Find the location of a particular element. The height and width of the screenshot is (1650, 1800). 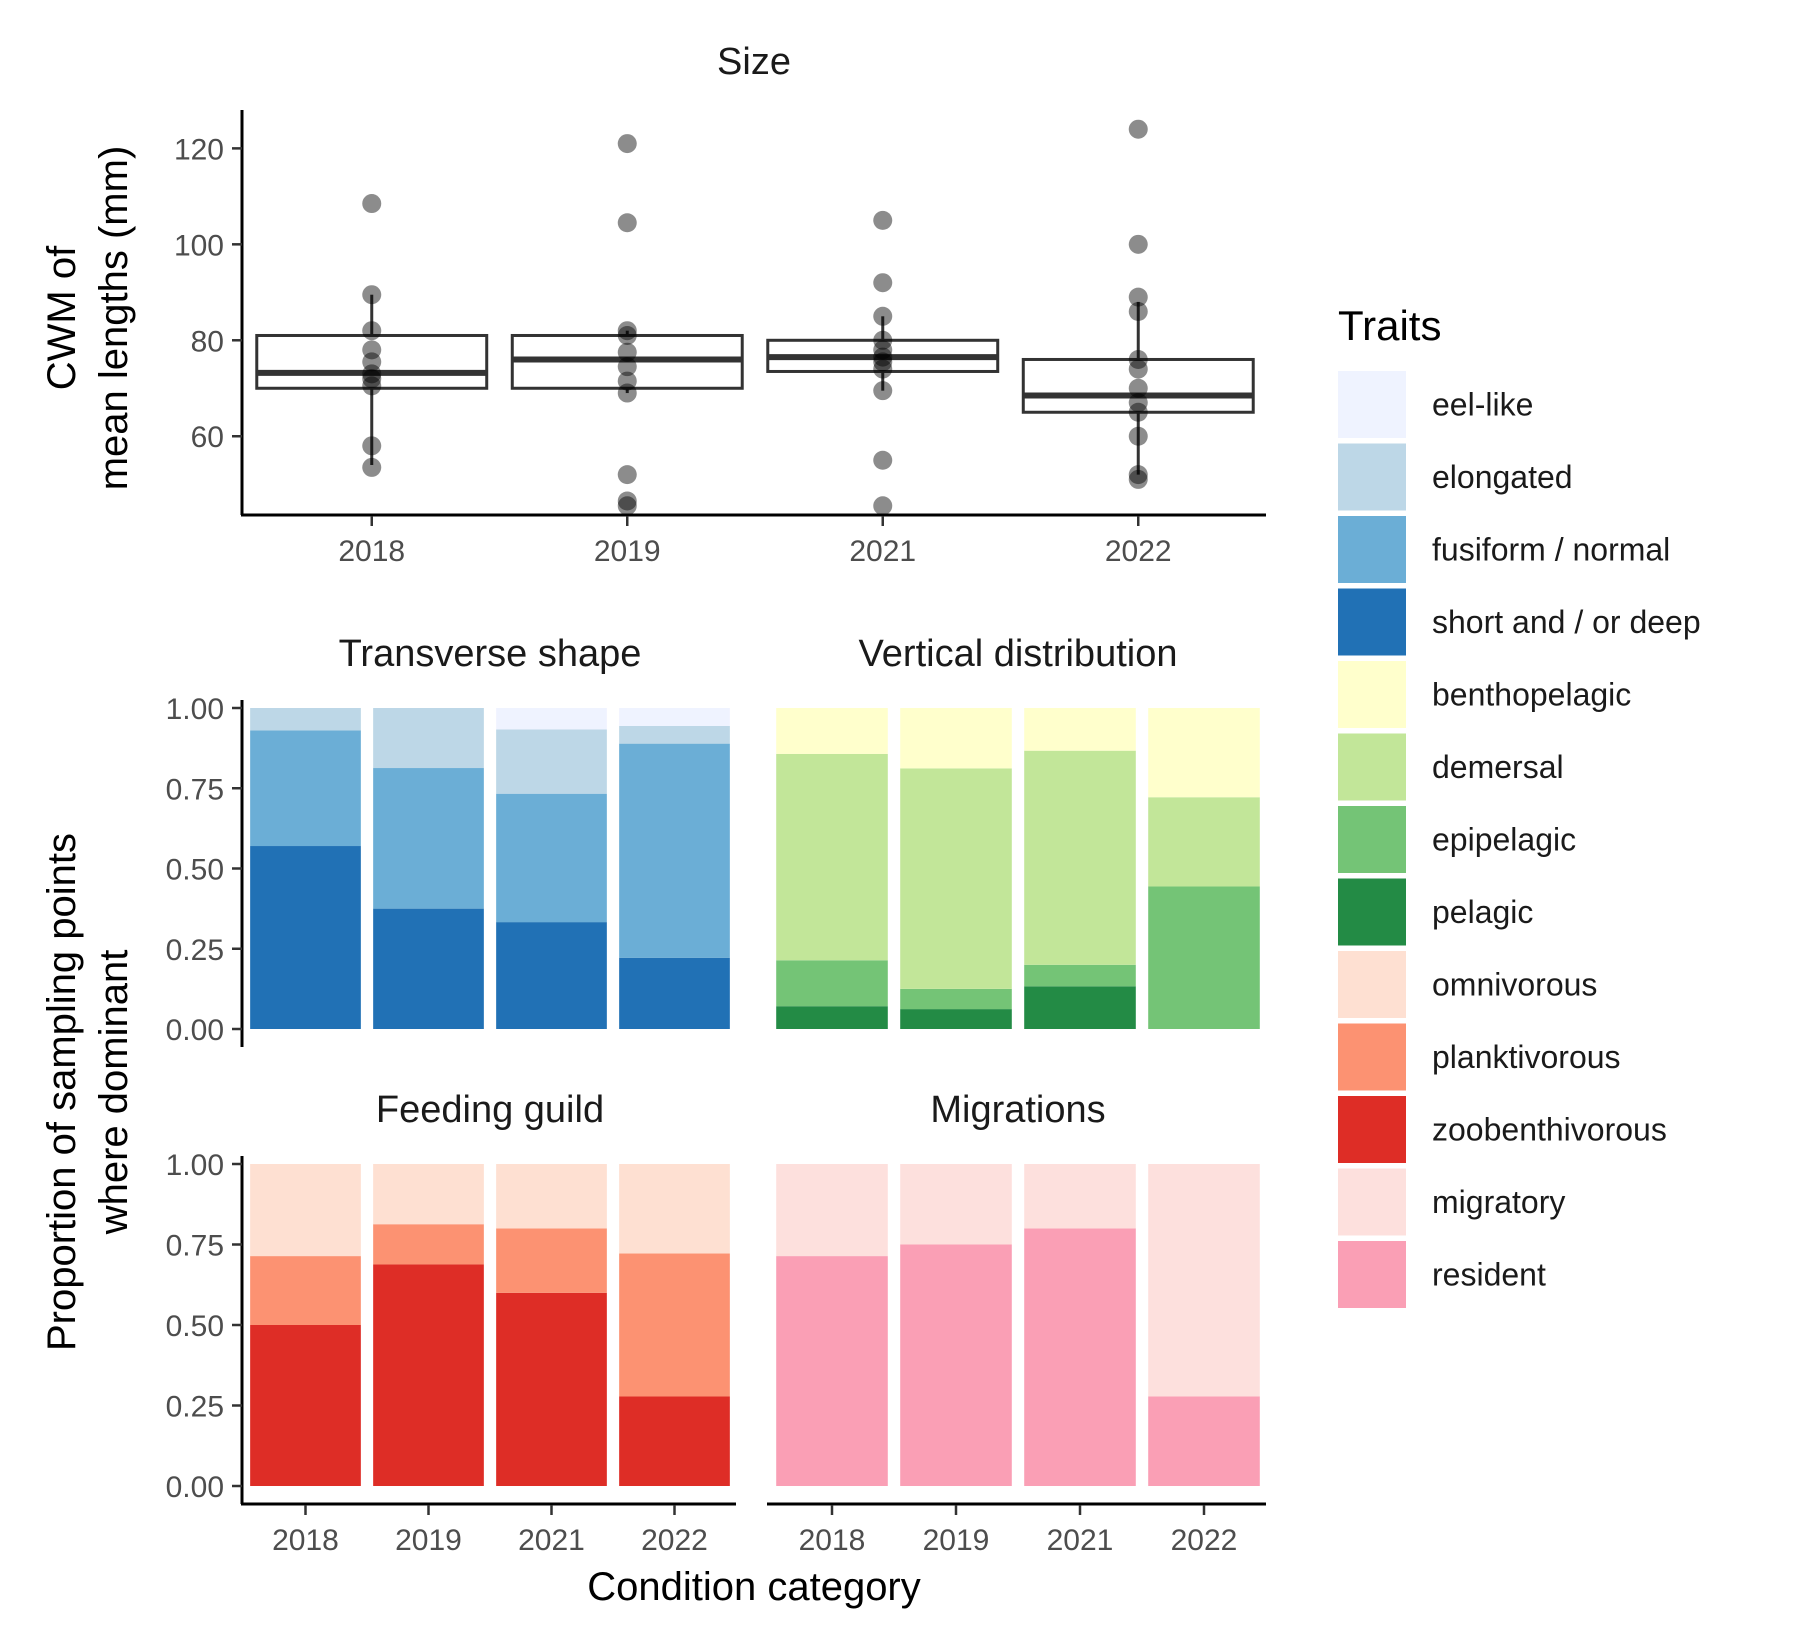

legend-label-migratory: migratory is located at coordinates (1498, 1202).